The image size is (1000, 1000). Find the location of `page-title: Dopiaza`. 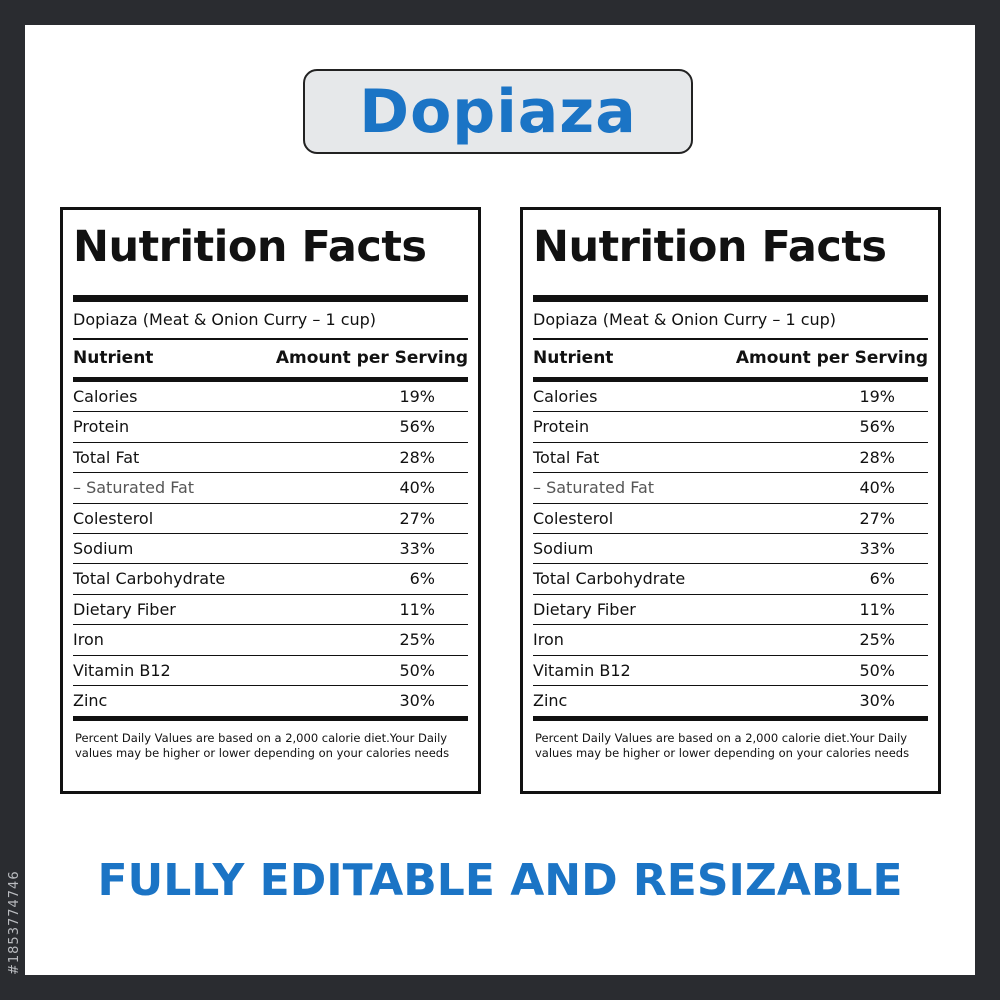

page-title: Dopiaza is located at coordinates (498, 111).